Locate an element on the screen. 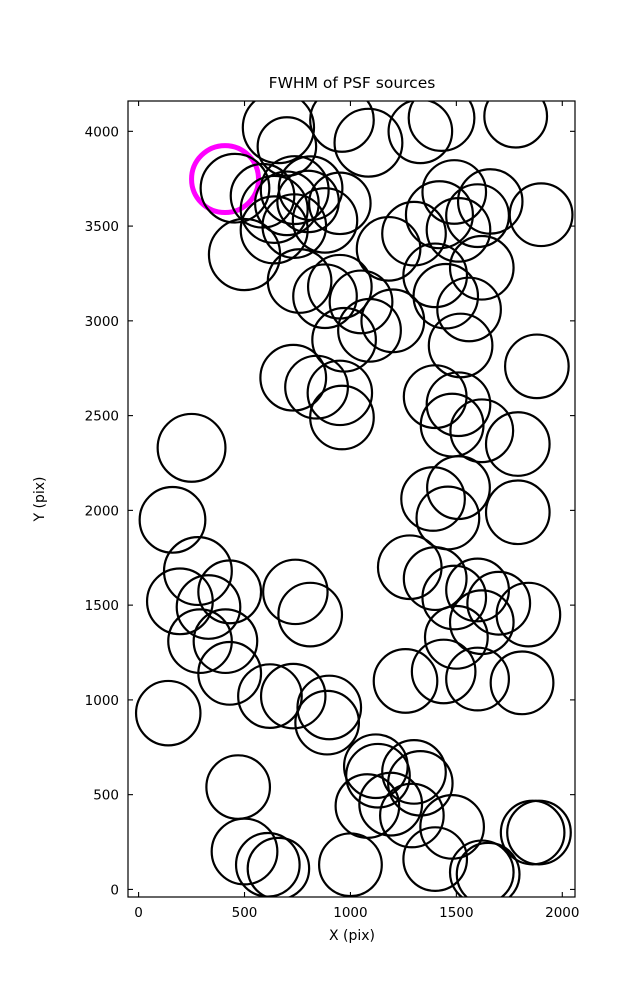 This screenshot has height=1000, width=637. x-tick-label: 500 is located at coordinates (245, 913).